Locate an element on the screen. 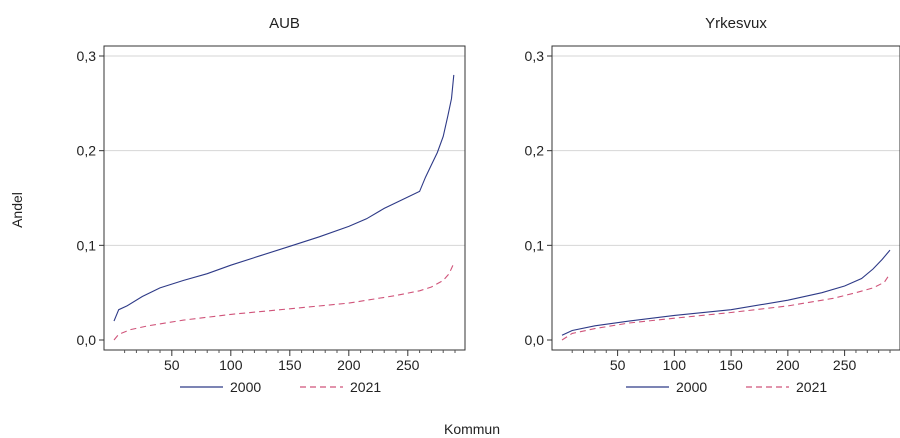 The height and width of the screenshot is (438, 900). figure-y-axis-label: Andel is located at coordinates (17, 210).